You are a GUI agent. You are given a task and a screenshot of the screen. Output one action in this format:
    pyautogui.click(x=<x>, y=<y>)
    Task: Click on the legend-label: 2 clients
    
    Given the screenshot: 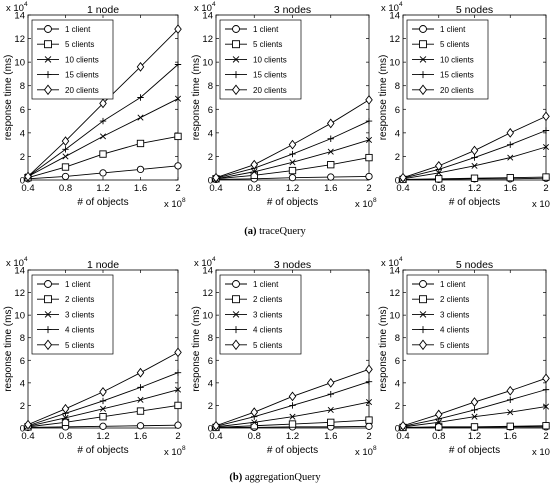 What is the action you would take?
    pyautogui.click(x=454, y=299)
    